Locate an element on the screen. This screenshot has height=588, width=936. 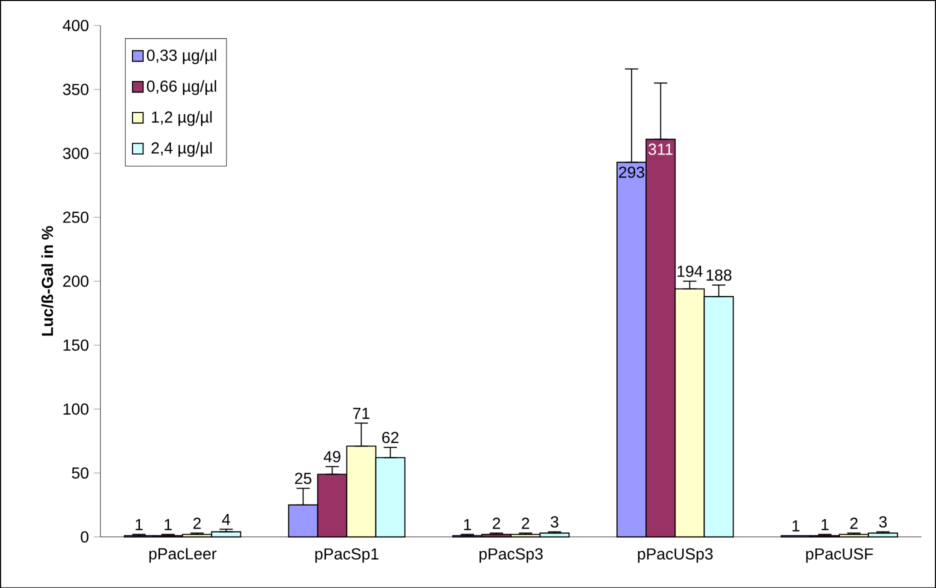
data-label: 188 is located at coordinates (719, 275).